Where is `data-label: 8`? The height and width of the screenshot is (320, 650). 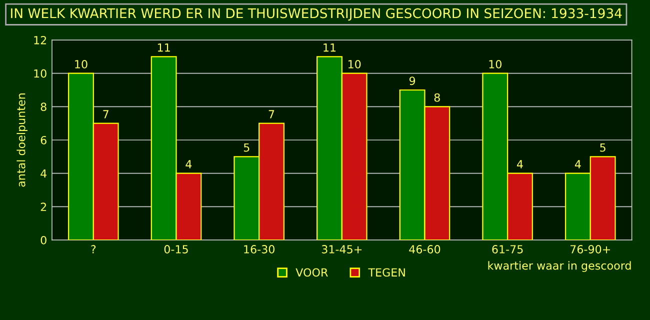 data-label: 8 is located at coordinates (437, 97).